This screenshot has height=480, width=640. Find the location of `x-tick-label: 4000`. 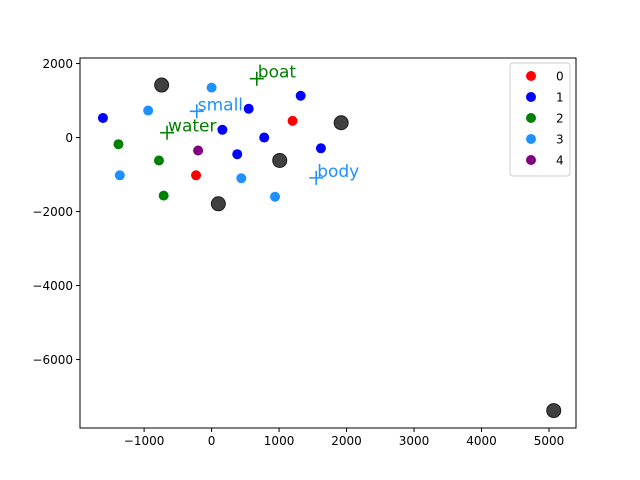

x-tick-label: 4000 is located at coordinates (481, 441).